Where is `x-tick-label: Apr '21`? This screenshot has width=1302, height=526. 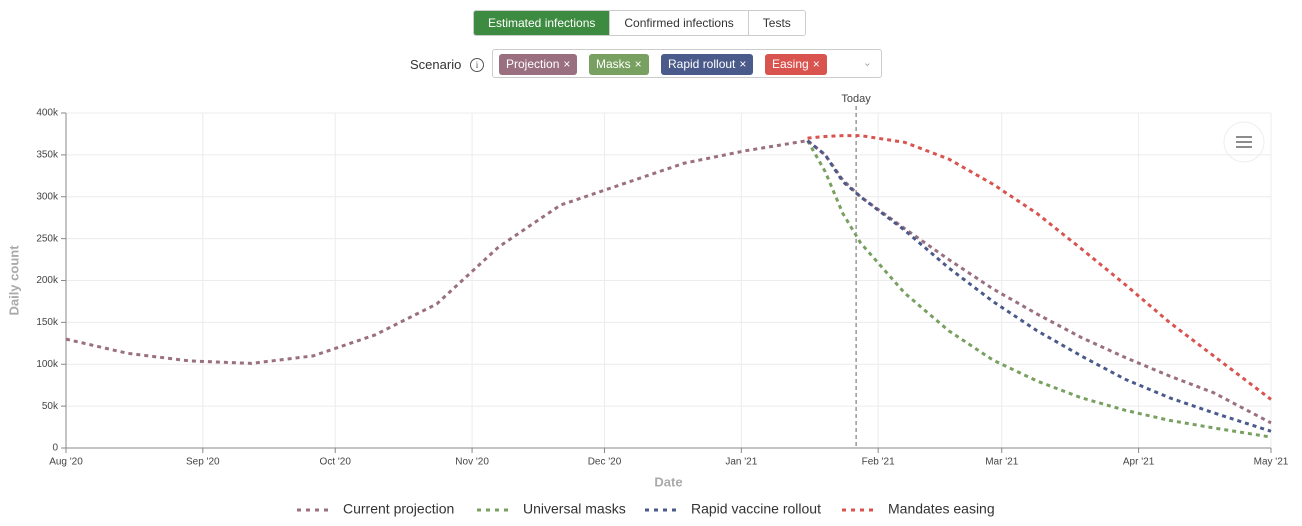
x-tick-label: Apr '21 is located at coordinates (1139, 462).